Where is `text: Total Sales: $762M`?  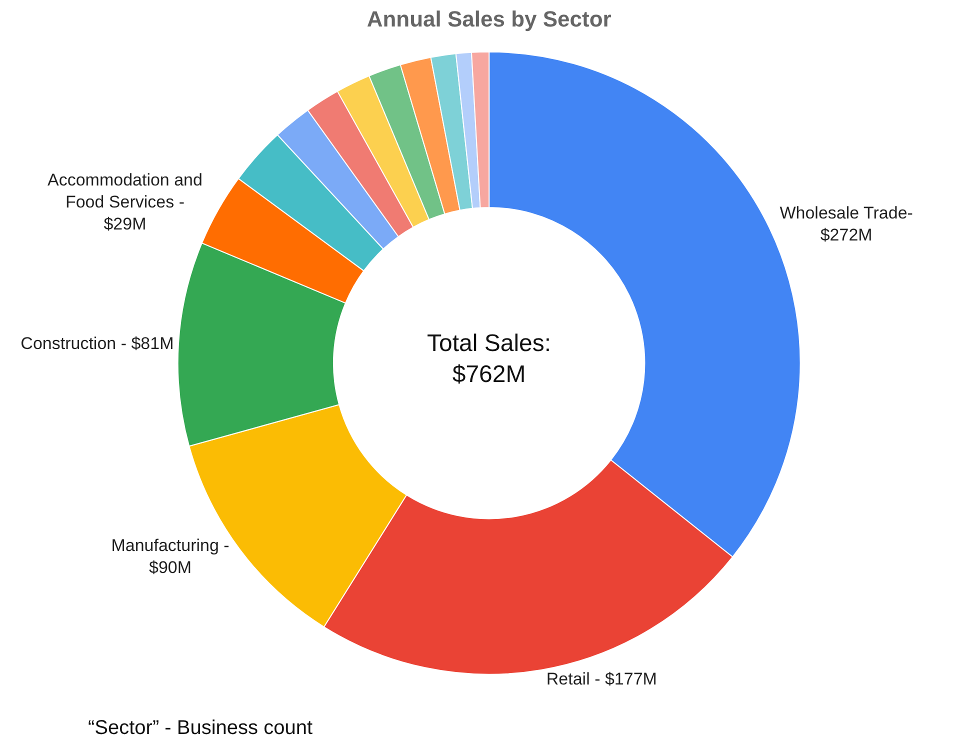
text: Total Sales: $762M is located at coordinates (489, 359).